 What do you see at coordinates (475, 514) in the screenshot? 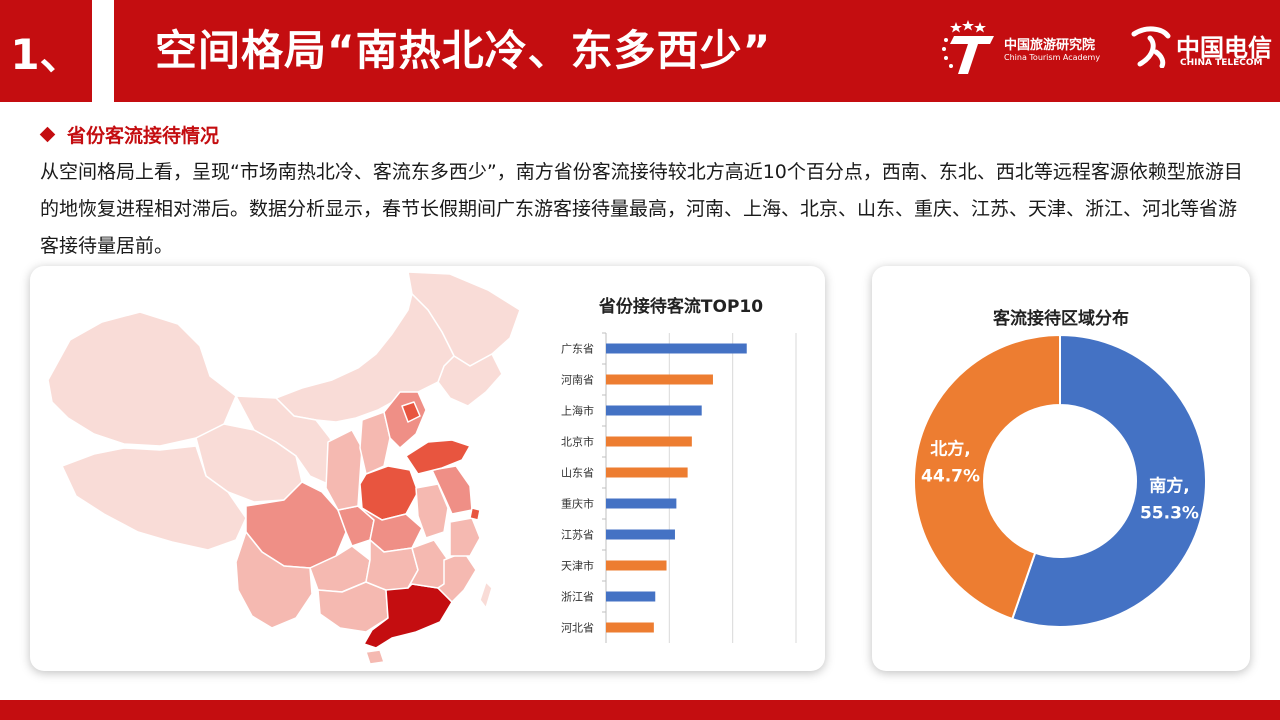
I see `map-region-shanghai` at bounding box center [475, 514].